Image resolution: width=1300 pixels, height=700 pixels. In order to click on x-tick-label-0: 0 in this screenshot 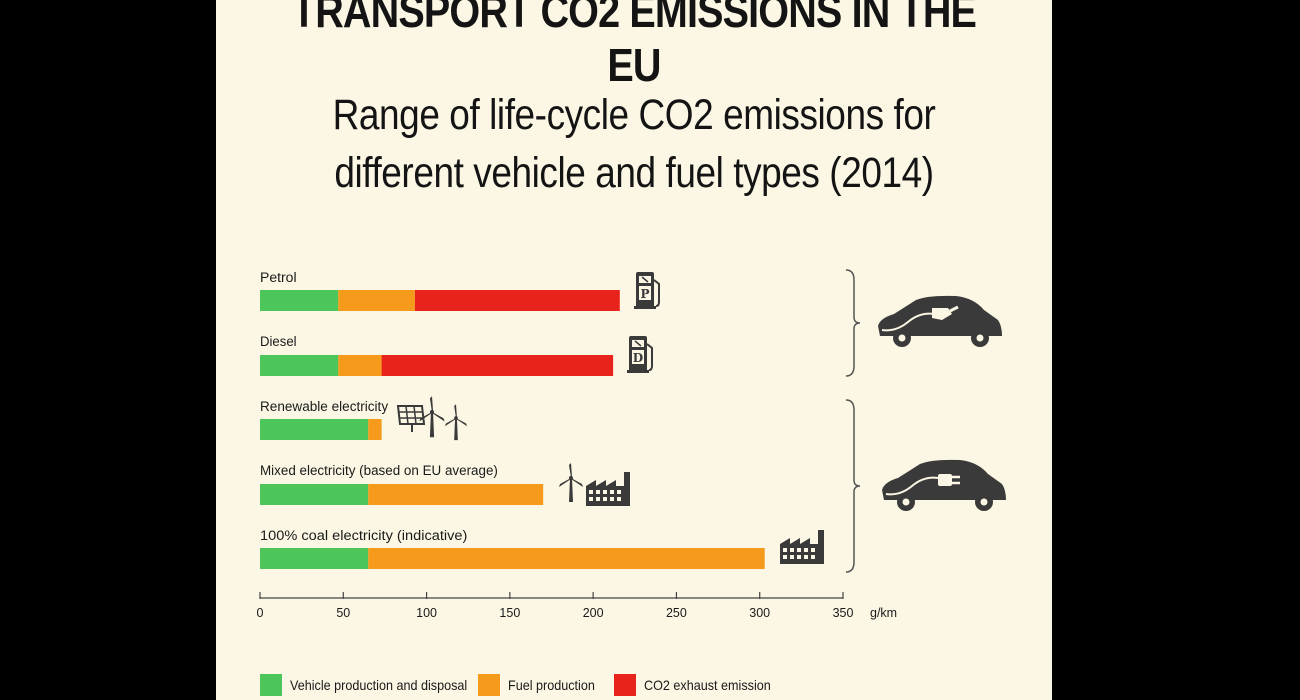, I will do `click(260, 613)`.